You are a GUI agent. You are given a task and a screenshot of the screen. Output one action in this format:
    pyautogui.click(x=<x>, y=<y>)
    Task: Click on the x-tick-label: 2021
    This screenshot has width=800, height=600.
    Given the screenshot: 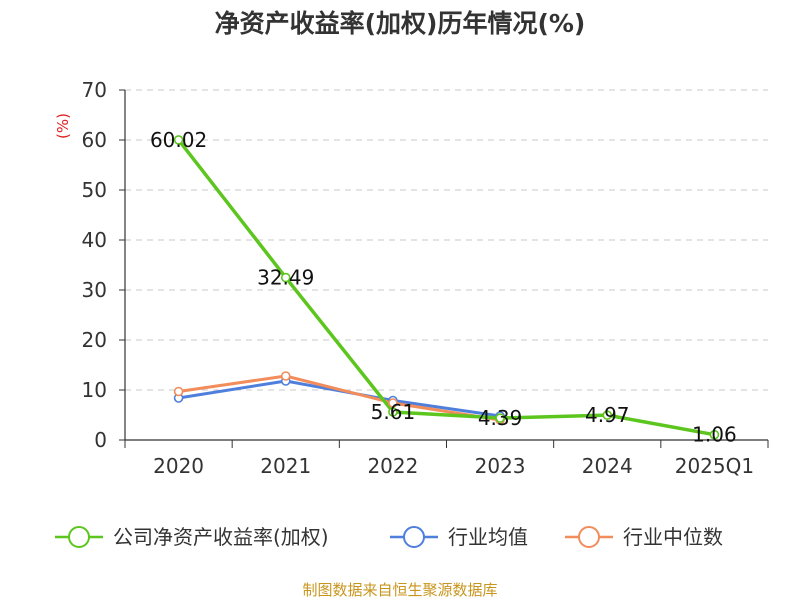 What is the action you would take?
    pyautogui.click(x=285, y=466)
    